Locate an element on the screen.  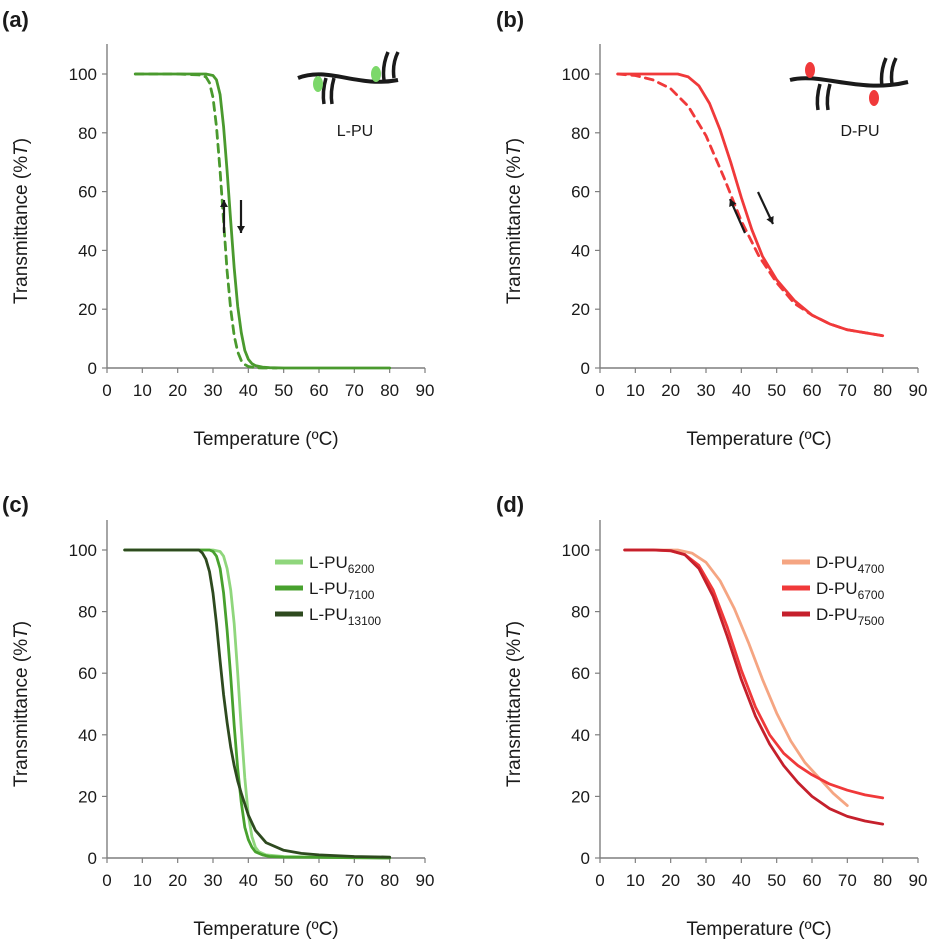
inset-label: L-PU is located at coordinates (355, 131).